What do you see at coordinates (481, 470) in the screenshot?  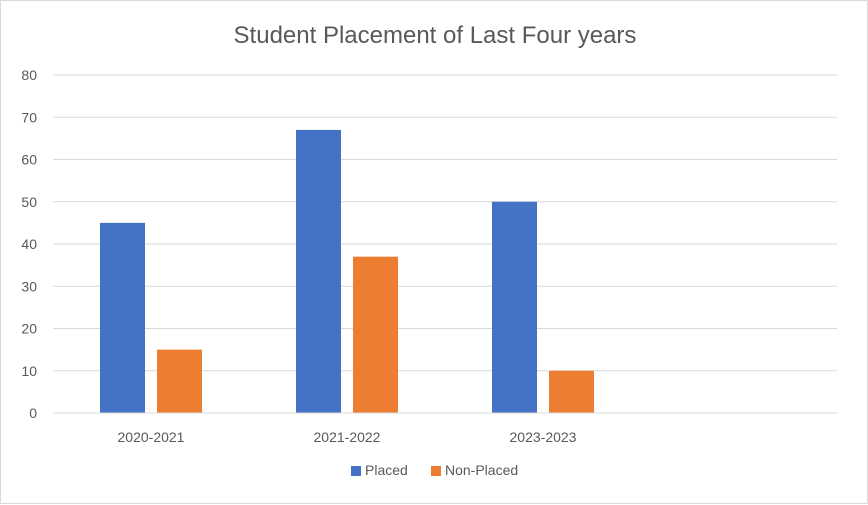 I see `legend-label: Non-Placed` at bounding box center [481, 470].